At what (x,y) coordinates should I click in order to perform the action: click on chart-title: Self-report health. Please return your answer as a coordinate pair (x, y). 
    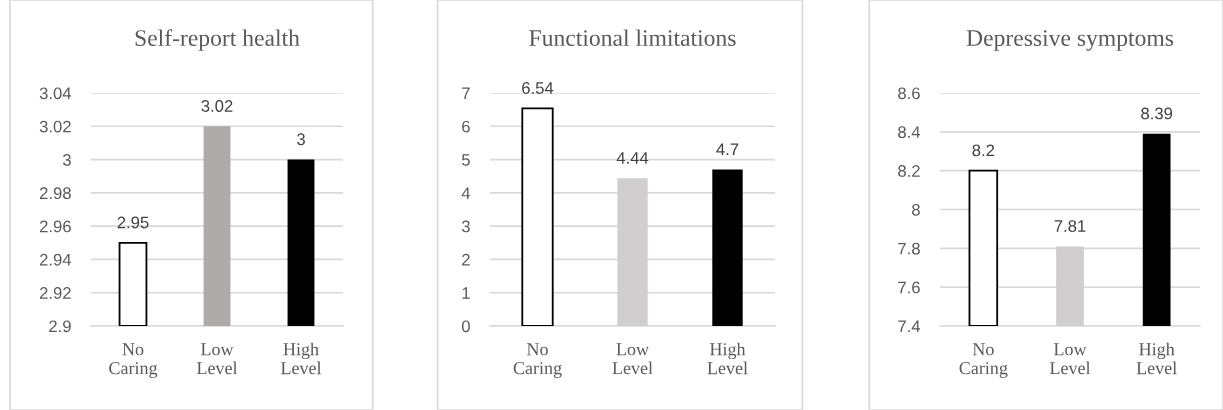
    Looking at the image, I should click on (217, 40).